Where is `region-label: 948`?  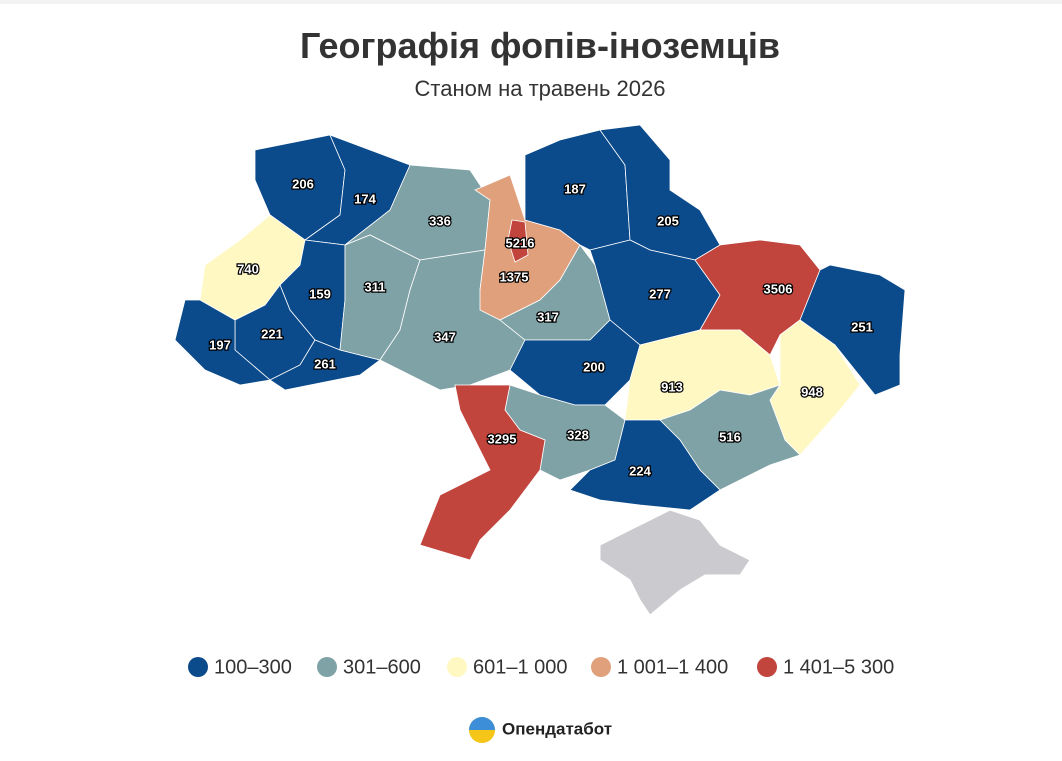
region-label: 948 is located at coordinates (812, 391).